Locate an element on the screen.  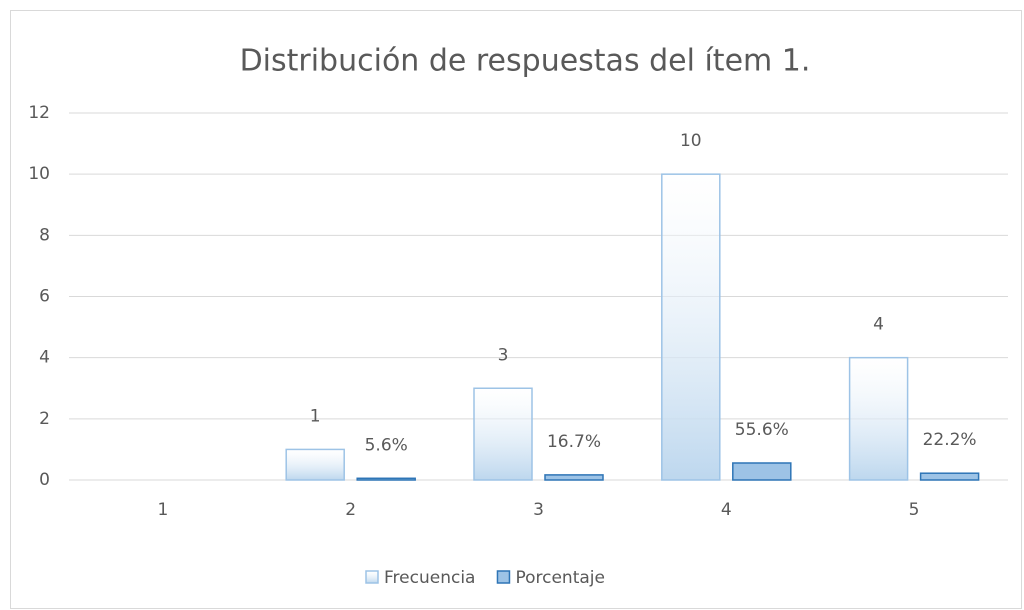
data-label: 3 is located at coordinates (503, 355).